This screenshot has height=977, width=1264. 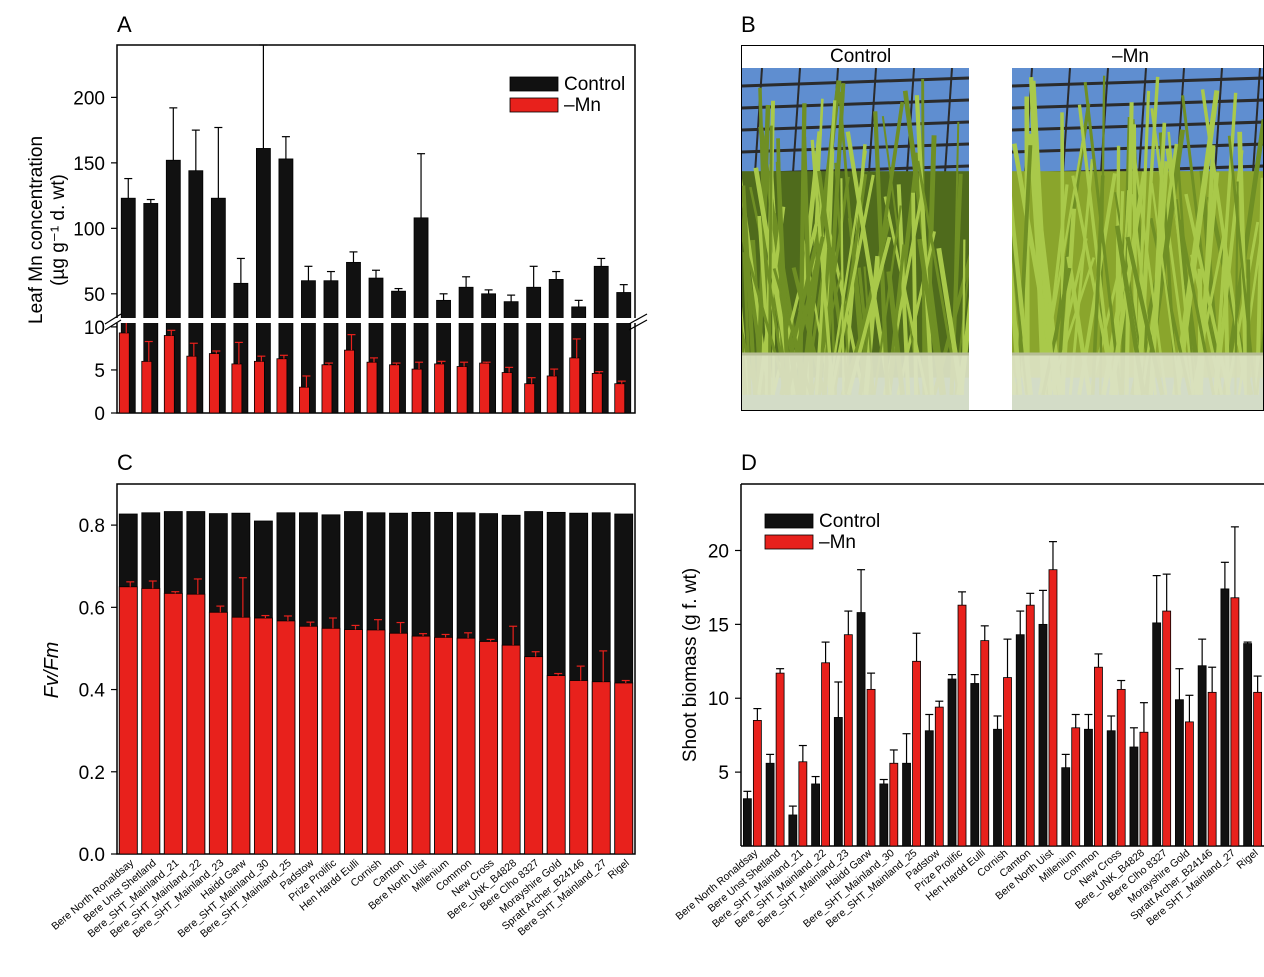 What do you see at coordinates (718, 699) in the screenshot?
I see `panel-d-ytick-label: 10` at bounding box center [718, 699].